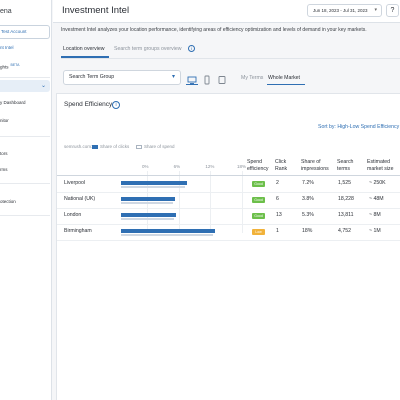  I want to click on location-name: London, so click(73, 215).